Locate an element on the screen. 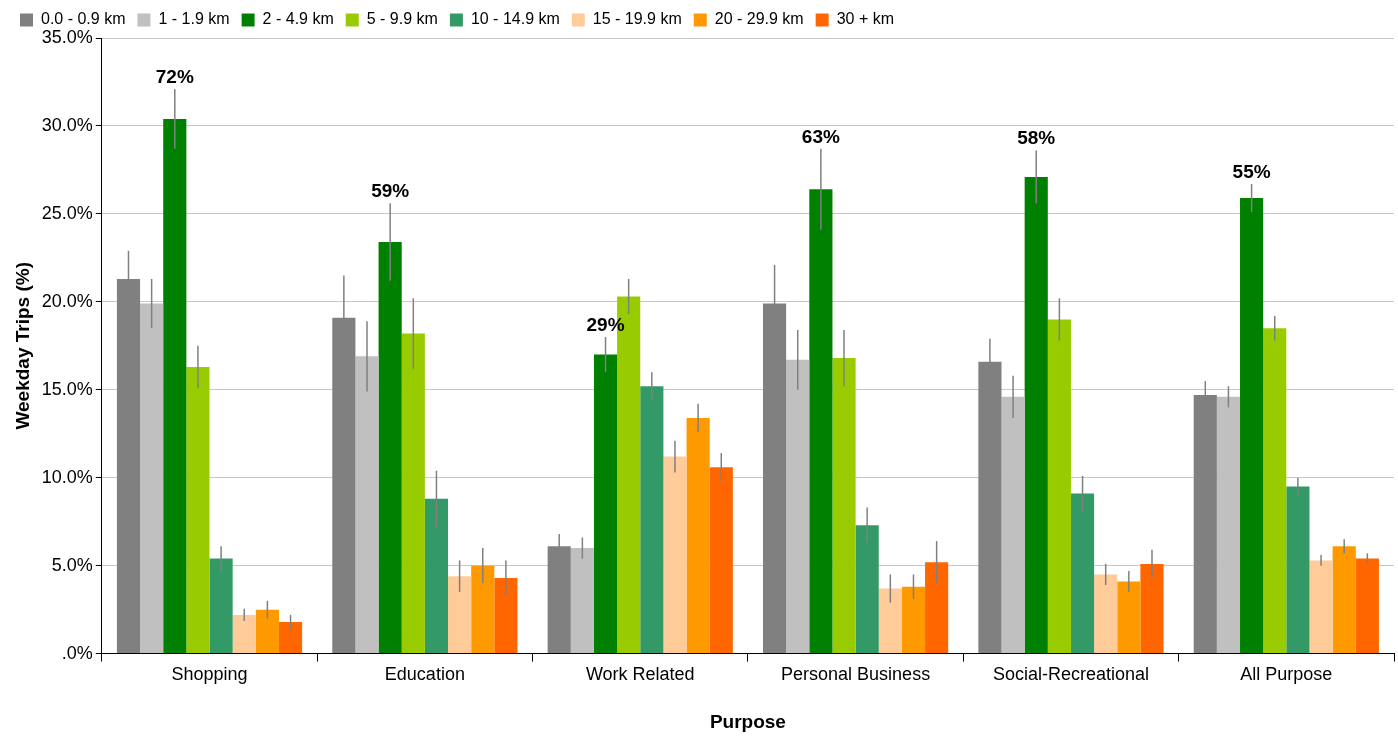  y-tick-label: 5.0% is located at coordinates (72, 564).